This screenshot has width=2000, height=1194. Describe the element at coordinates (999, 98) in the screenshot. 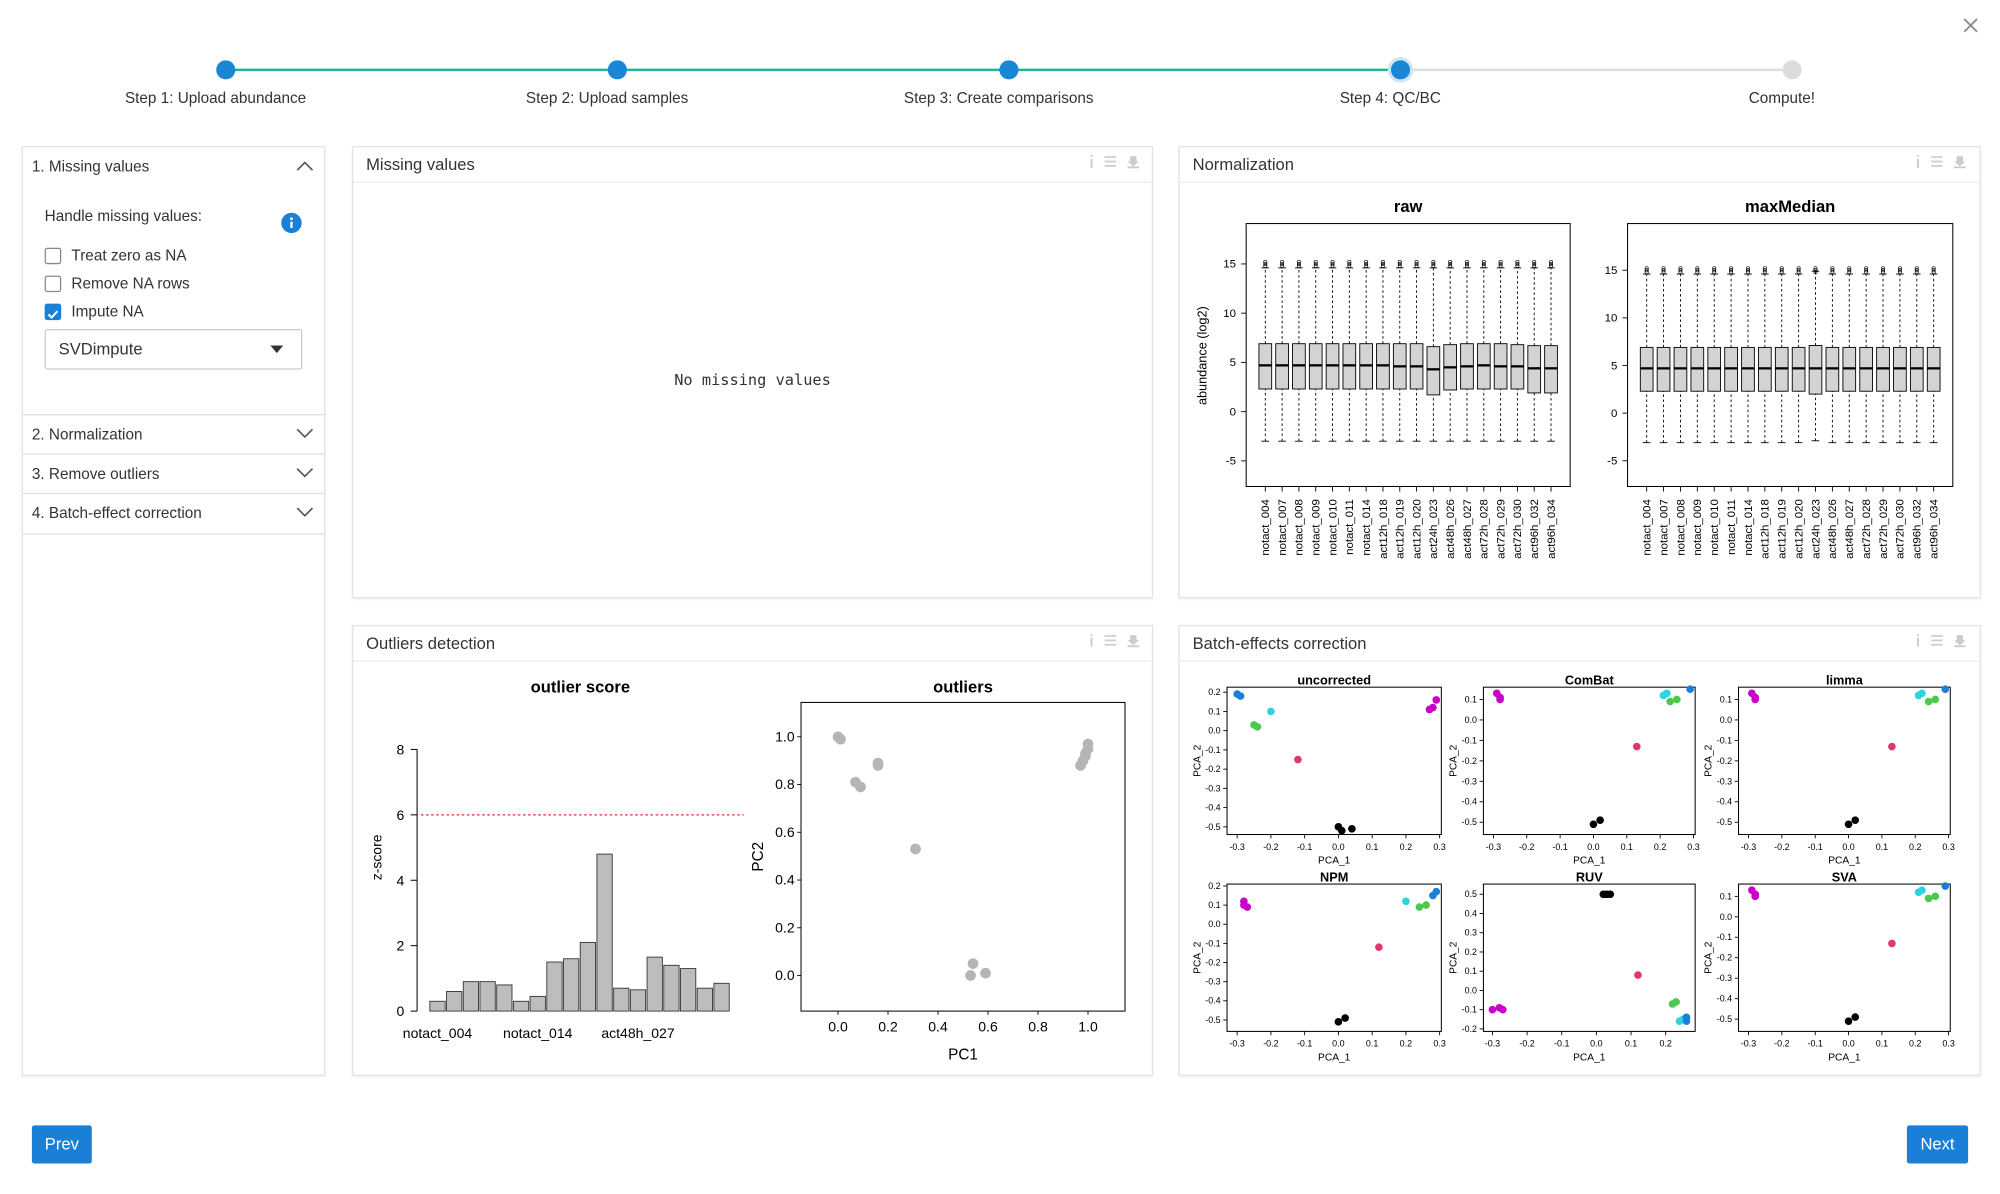

I see `step-label: Step 3: Create comparisons` at that location.